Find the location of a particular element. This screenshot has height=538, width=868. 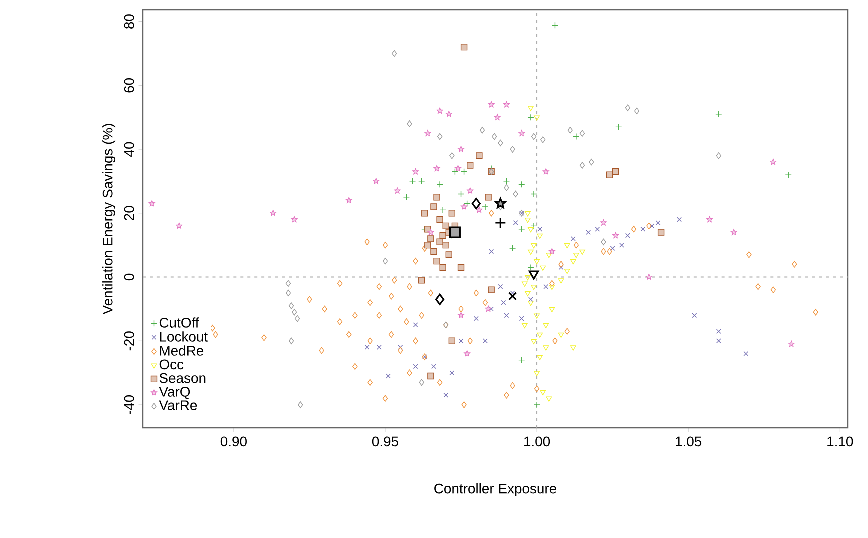

legend-label: VarRe is located at coordinates (178, 405).